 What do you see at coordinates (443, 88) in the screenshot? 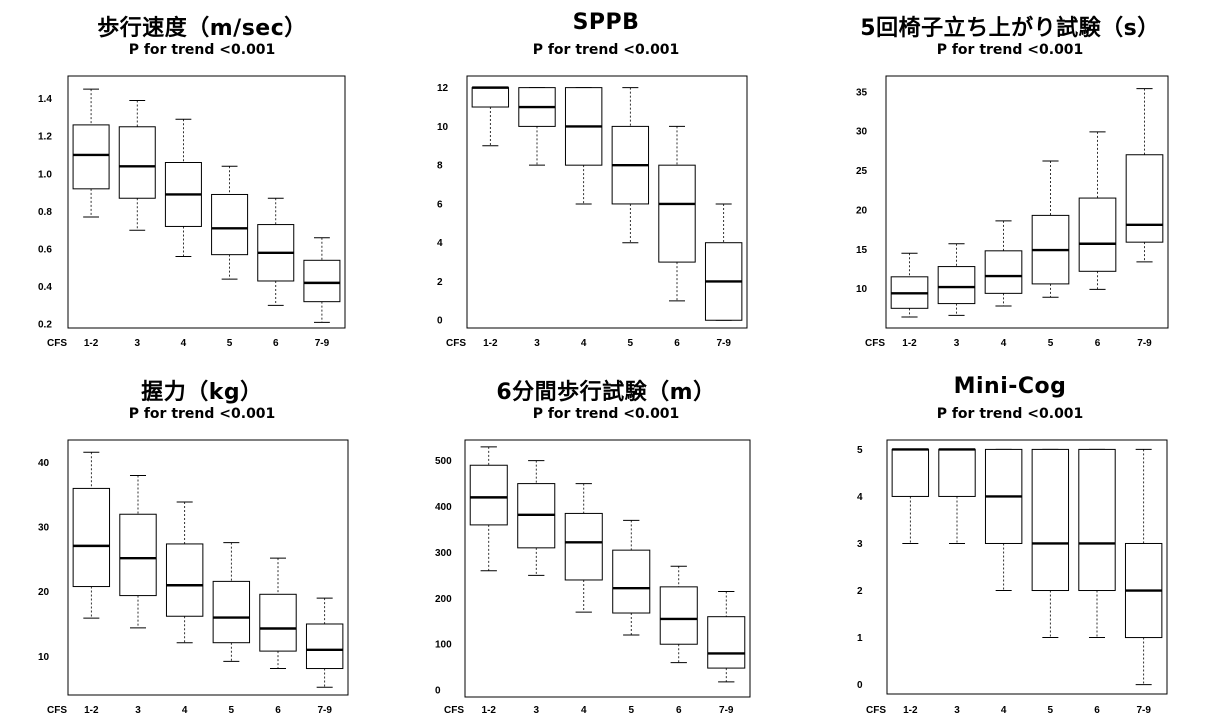
I see `y-tick-label: 12` at bounding box center [443, 88].